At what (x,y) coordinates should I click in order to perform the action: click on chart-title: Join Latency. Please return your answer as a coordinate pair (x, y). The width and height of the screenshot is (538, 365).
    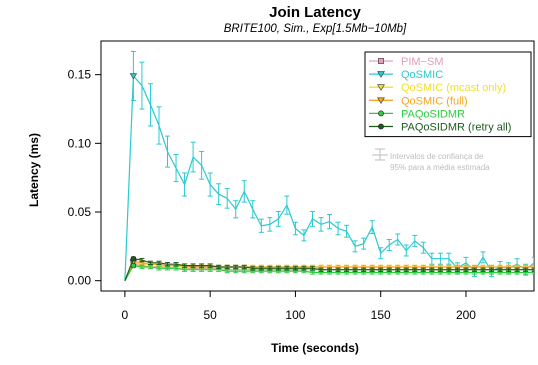
    Looking at the image, I should click on (315, 12).